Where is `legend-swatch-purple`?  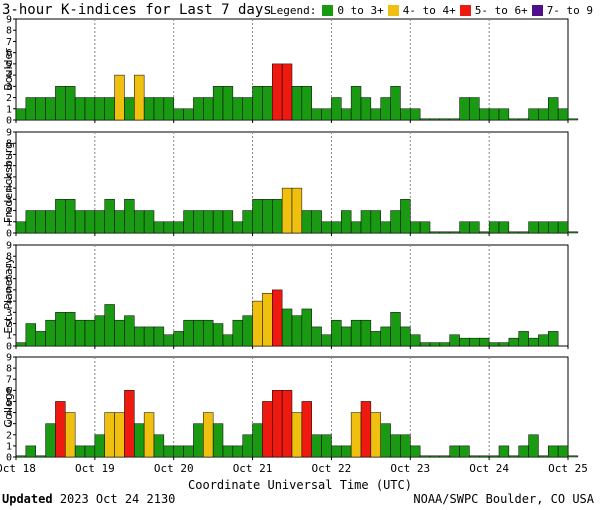
legend-swatch-purple is located at coordinates (537, 10).